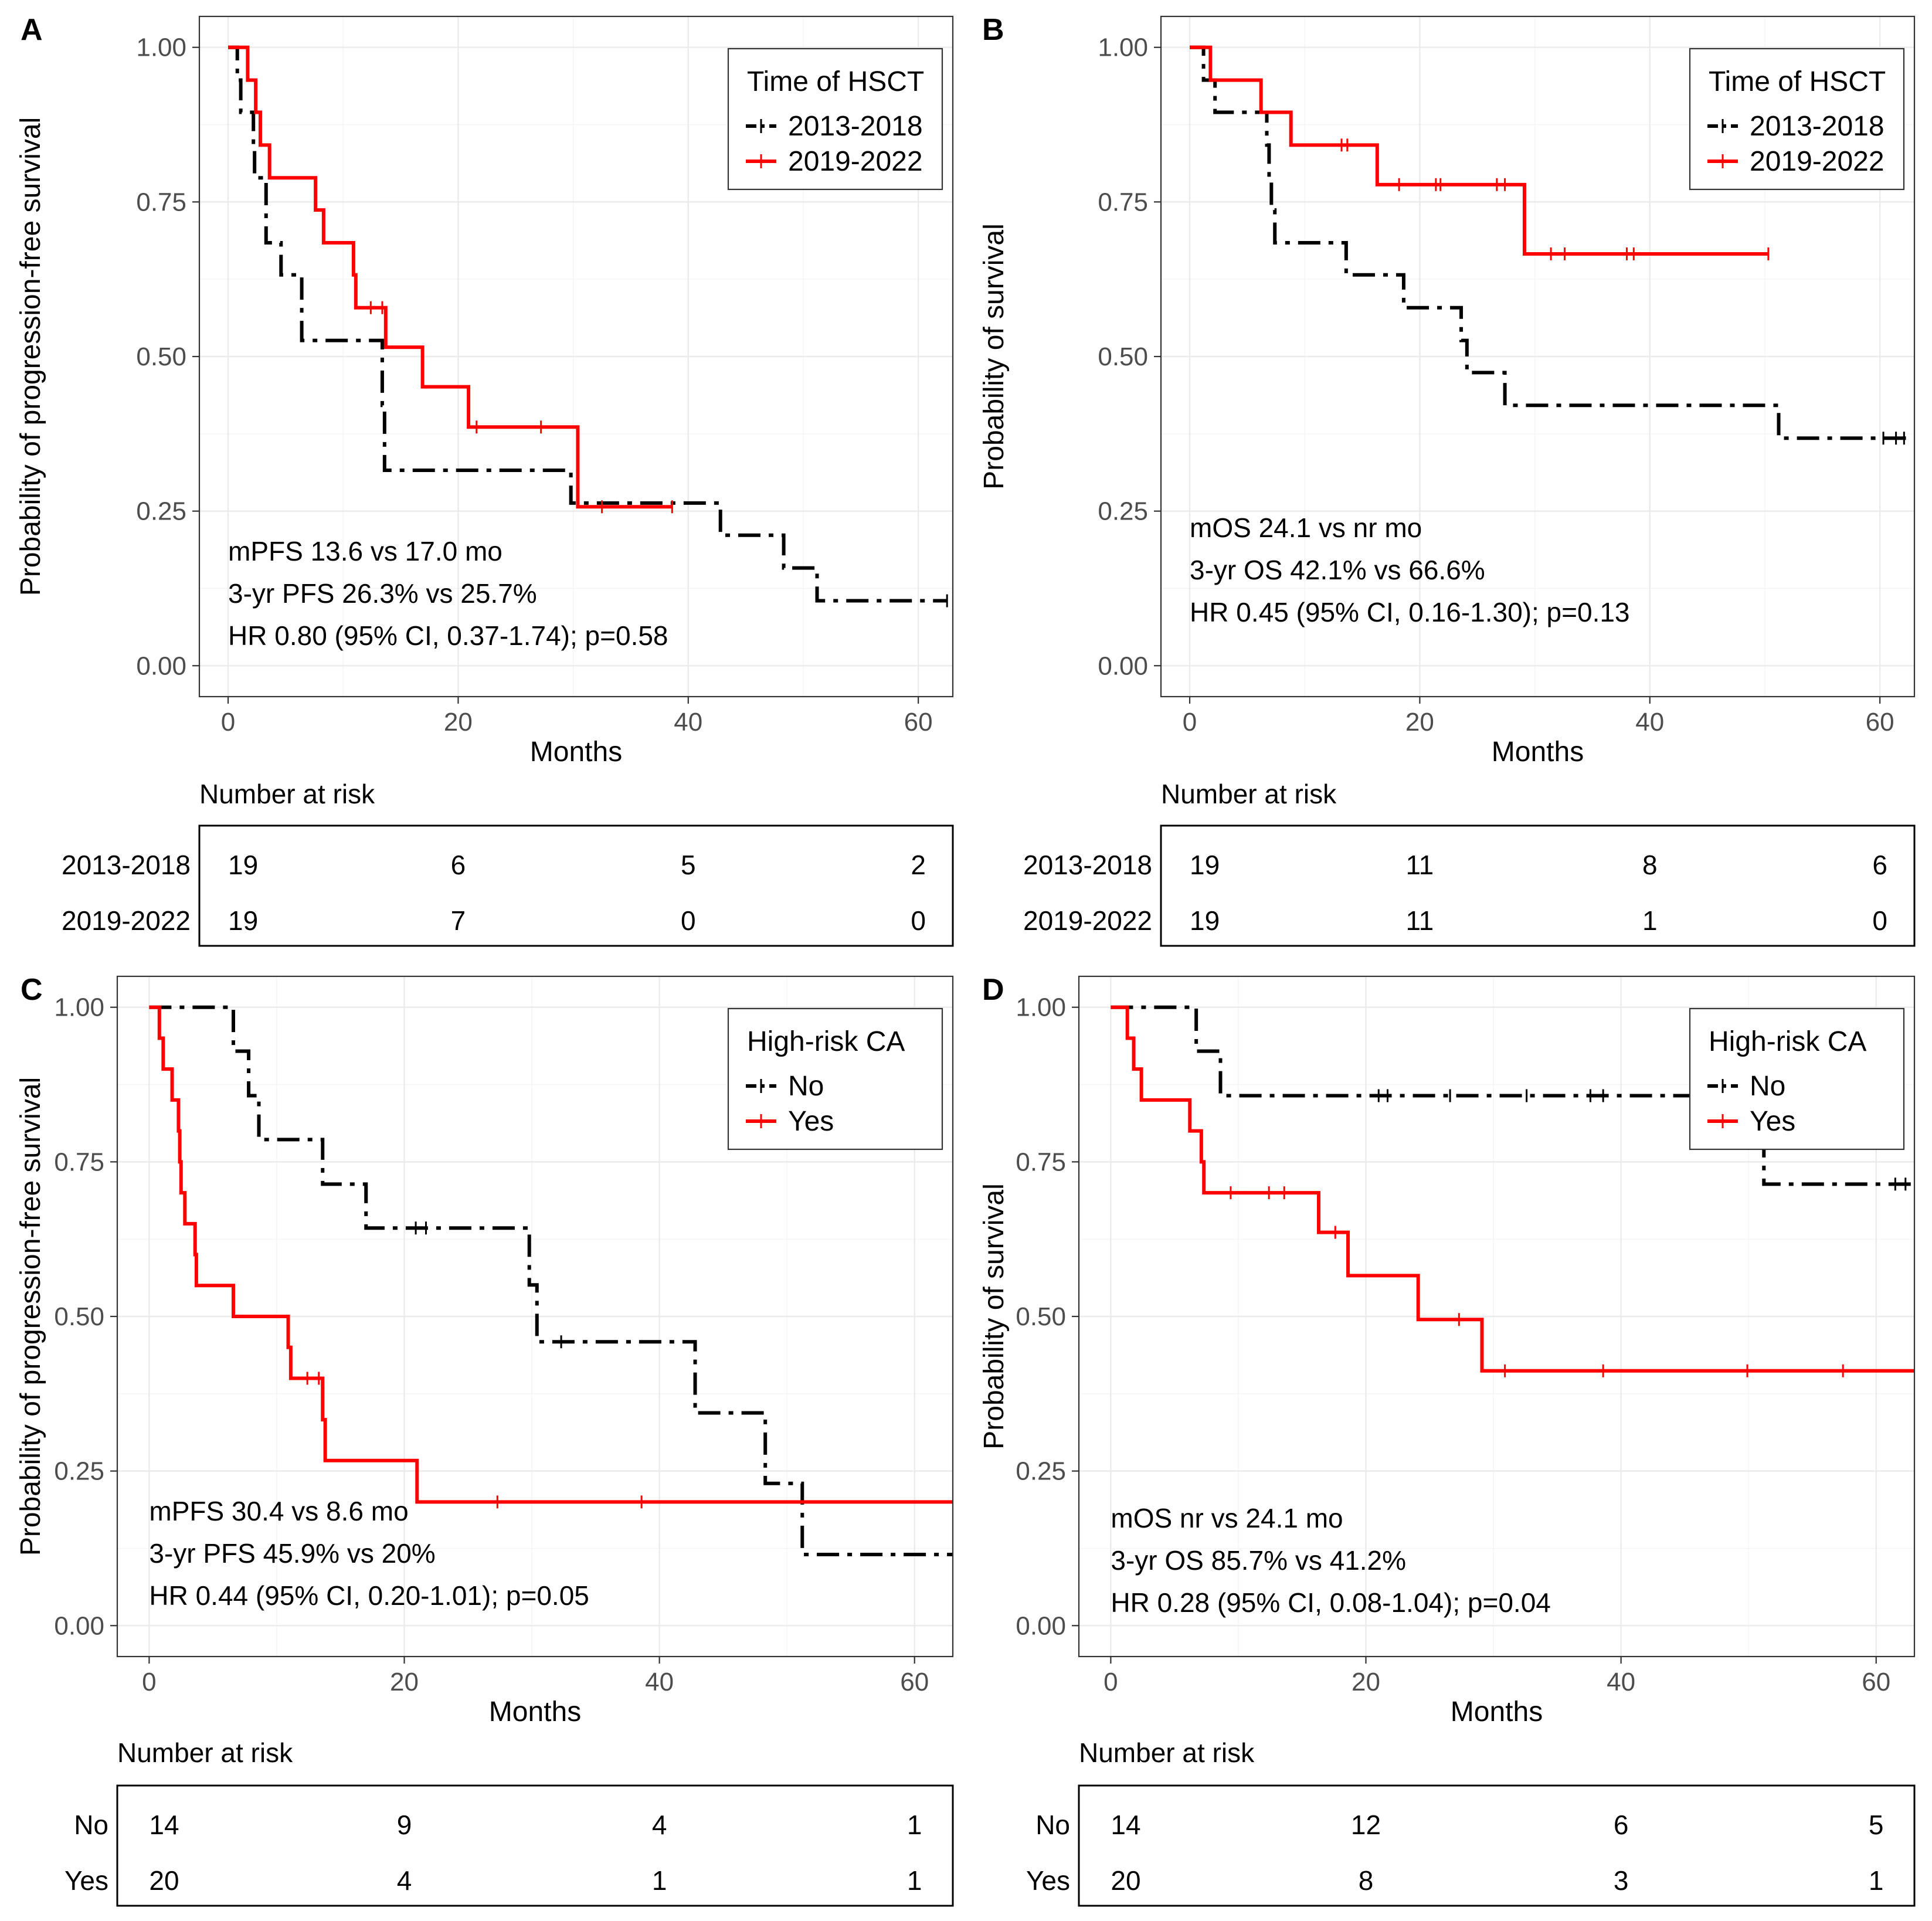  Describe the element at coordinates (1087, 920) in the screenshot. I see `risk-row-label: 2019-2022` at that location.